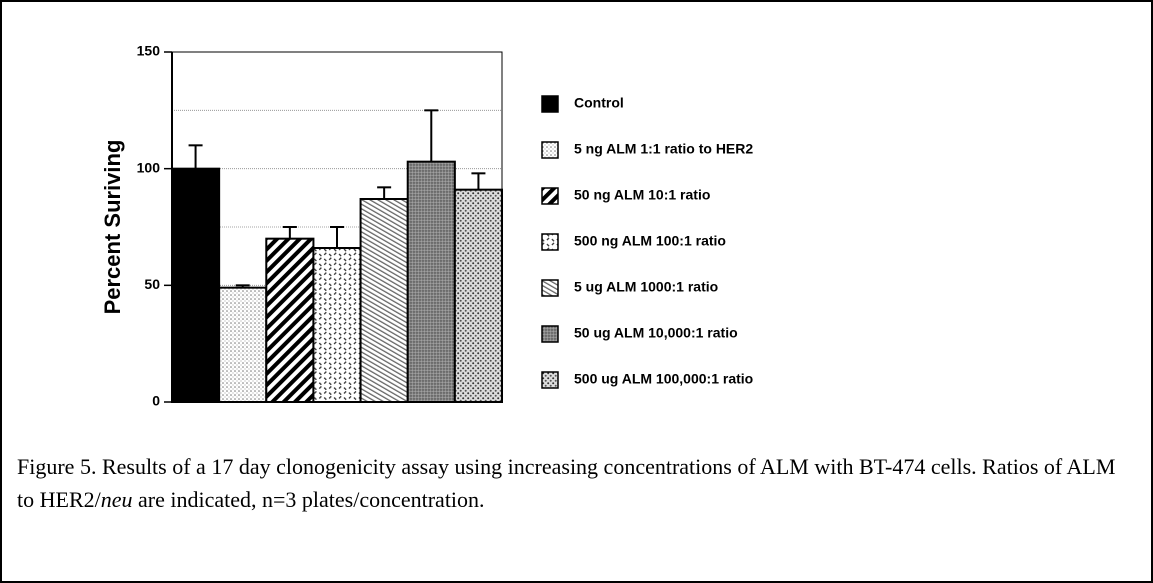  Describe the element at coordinates (656, 333) in the screenshot. I see `legend-label: 50 ug ALM 10,000:1 ratio` at that location.